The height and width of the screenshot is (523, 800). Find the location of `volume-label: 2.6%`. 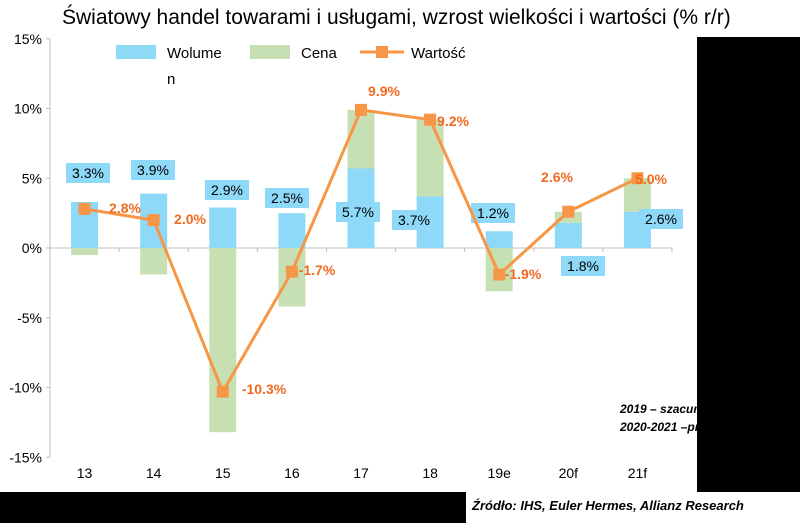

volume-label: 2.6% is located at coordinates (661, 219).